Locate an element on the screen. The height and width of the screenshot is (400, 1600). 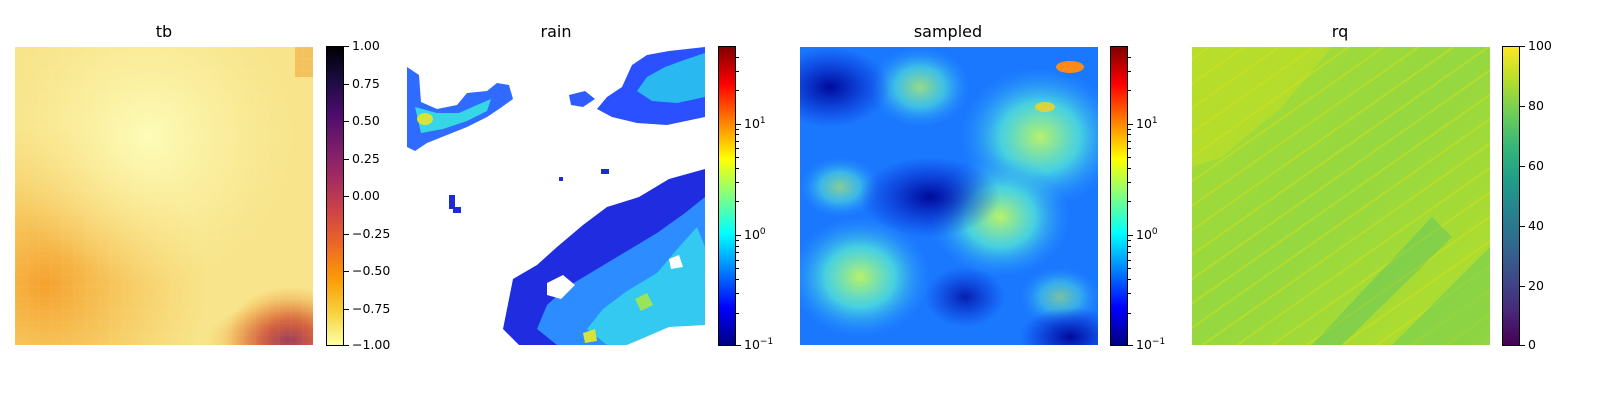
colorbar-tick-label: −1.00 is located at coordinates (371, 344).